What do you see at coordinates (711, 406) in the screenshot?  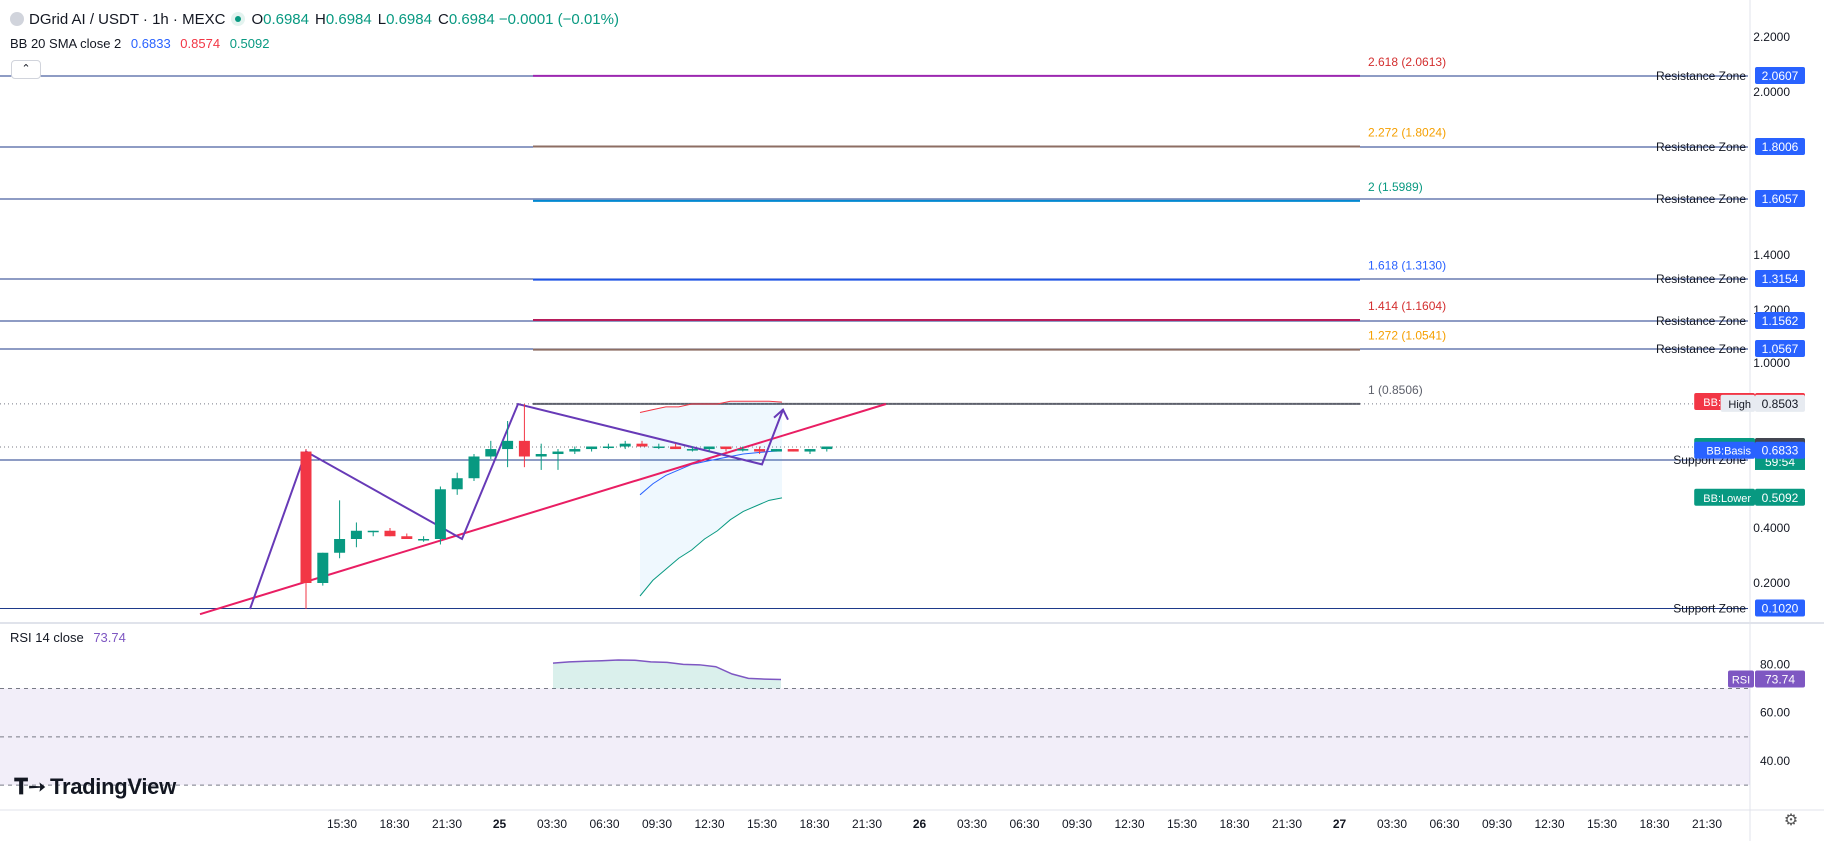 I see `bb-upper-line` at bounding box center [711, 406].